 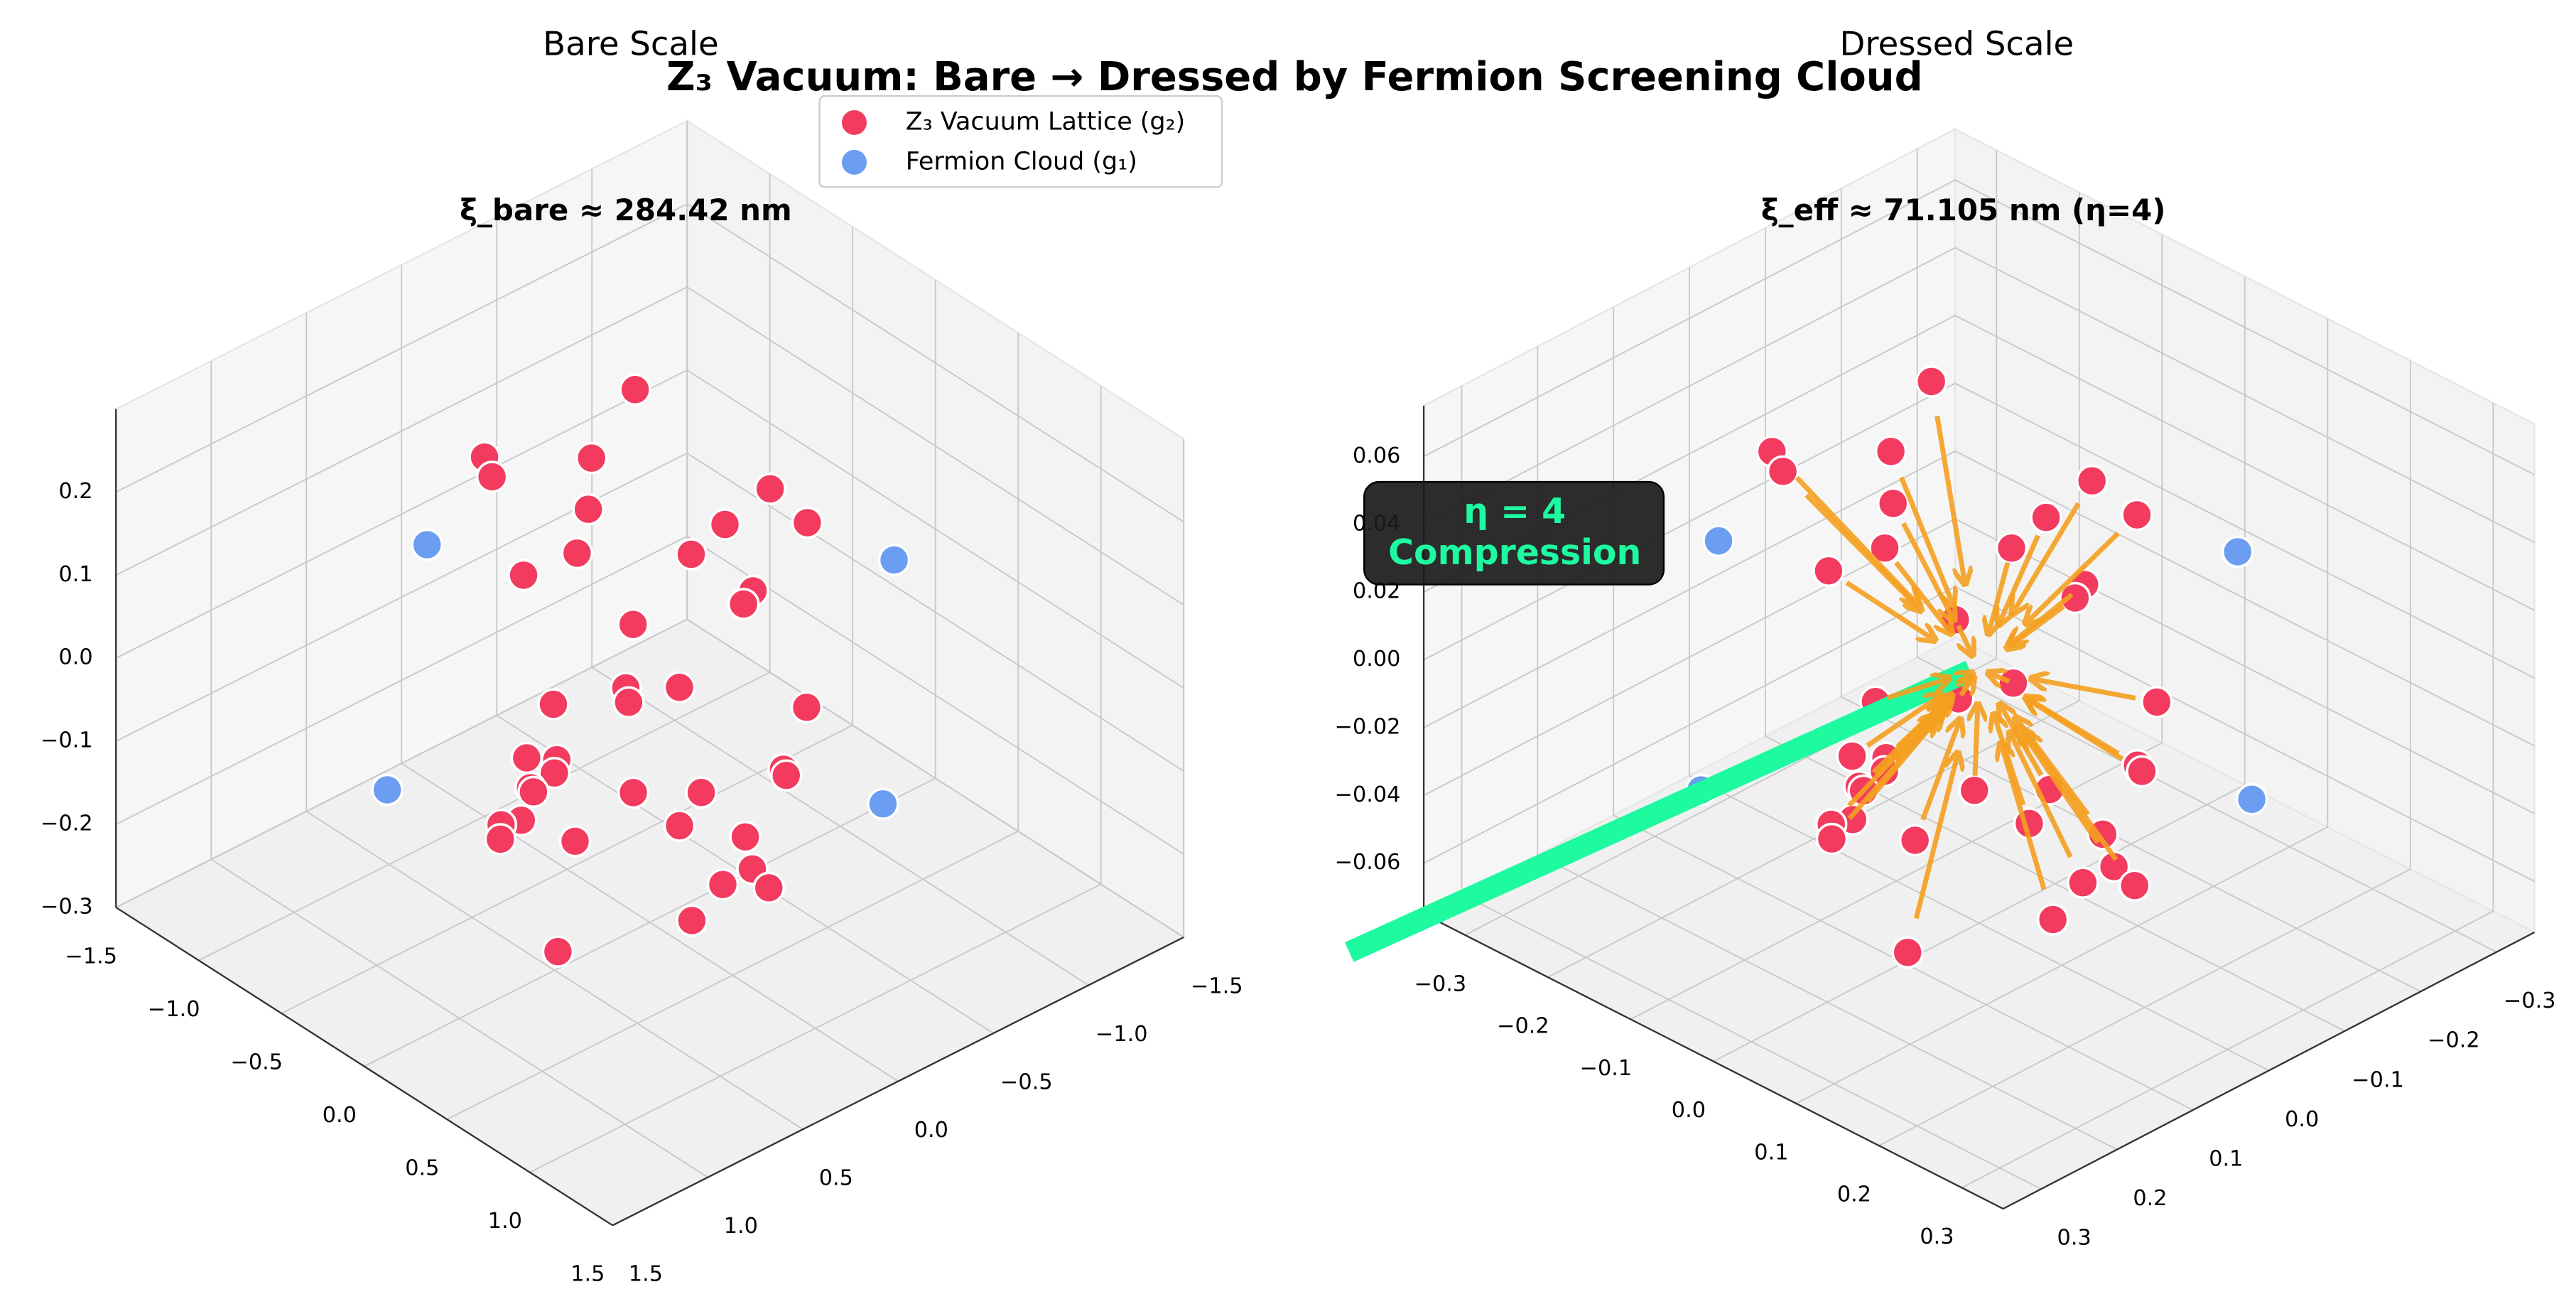 I want to click on tick-label: −0.06, so click(x=1368, y=862).